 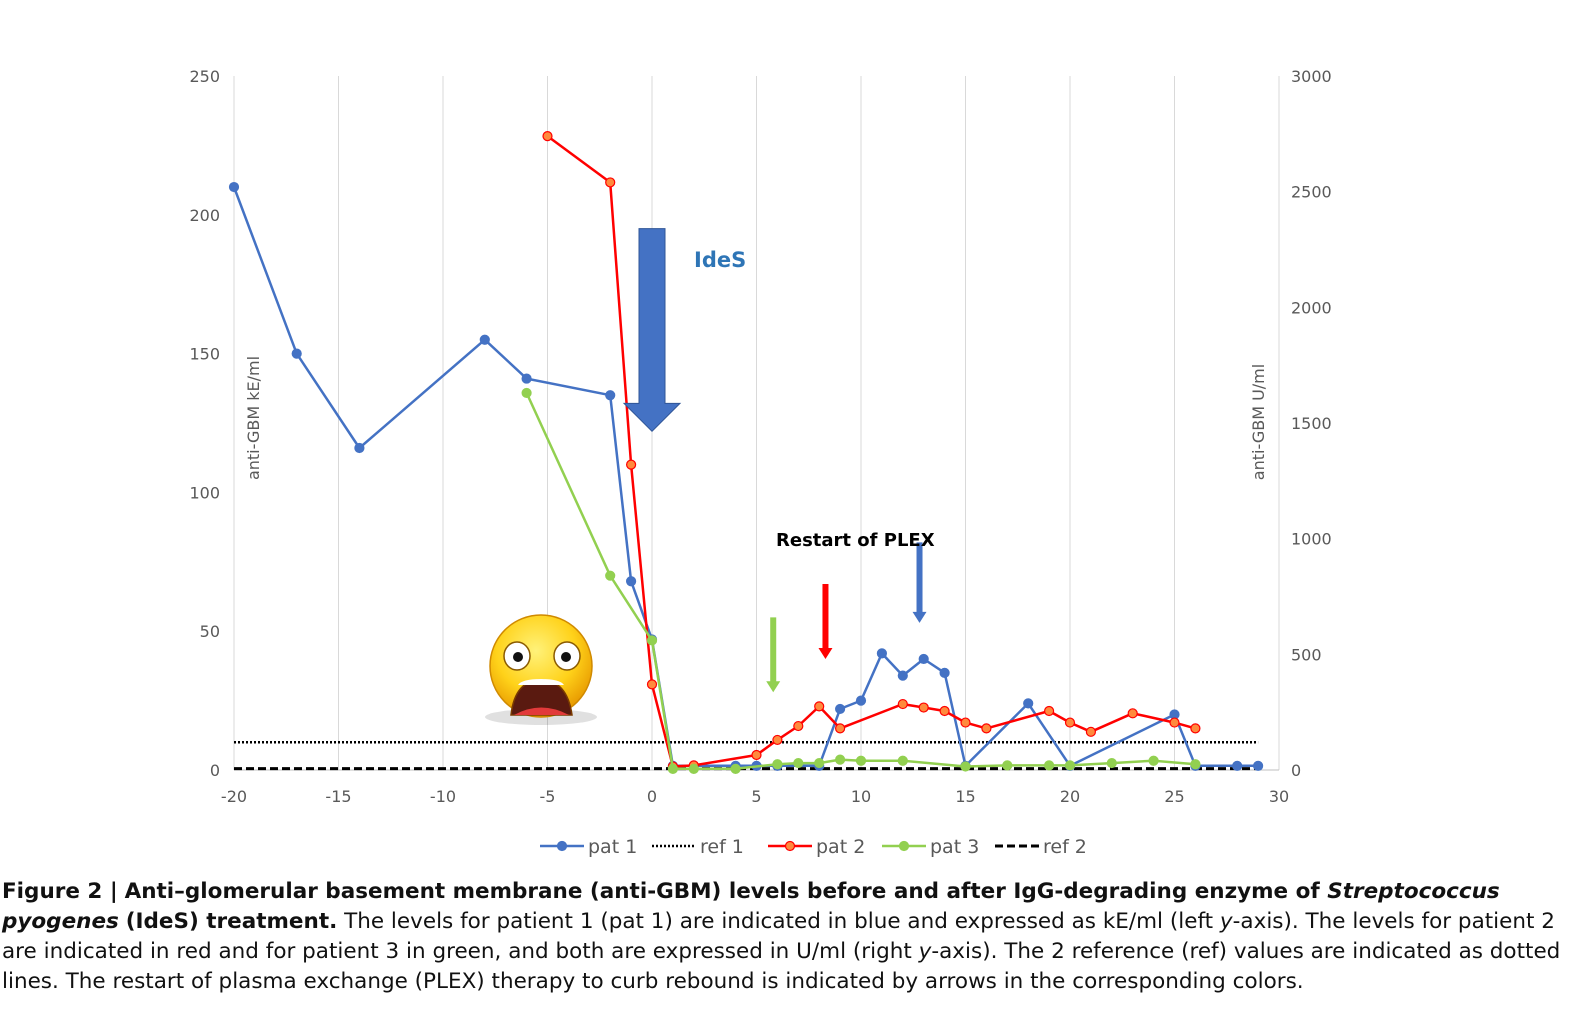 What do you see at coordinates (814, 399) in the screenshot?
I see `annotation-labels: IdeS Restart of PLEX` at bounding box center [814, 399].